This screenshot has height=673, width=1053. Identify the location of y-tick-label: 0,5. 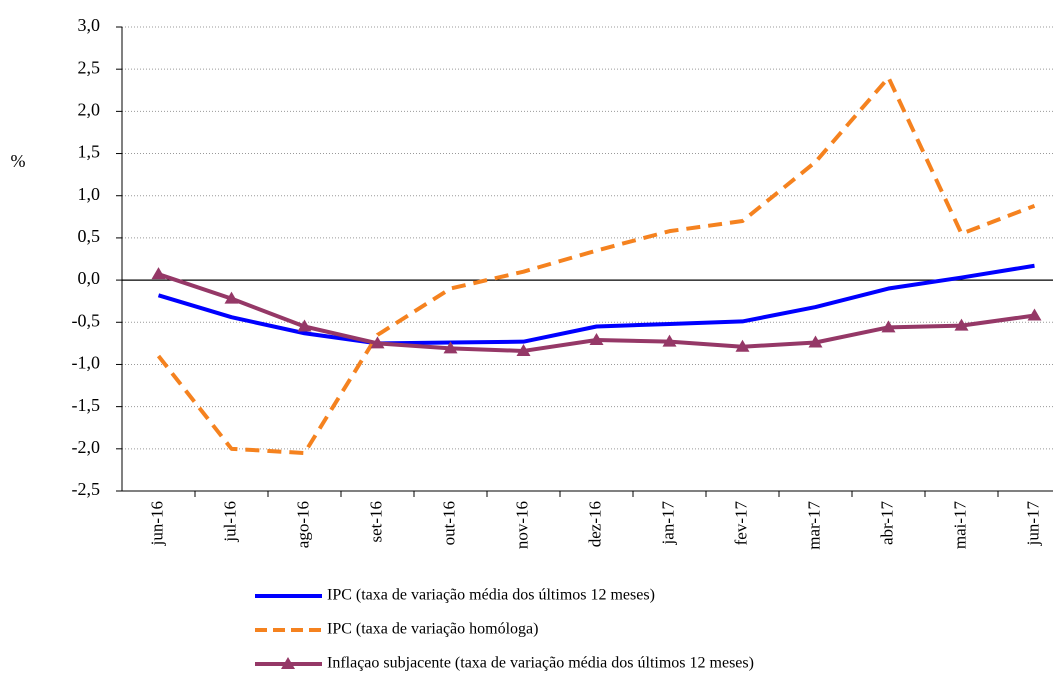
(89, 236).